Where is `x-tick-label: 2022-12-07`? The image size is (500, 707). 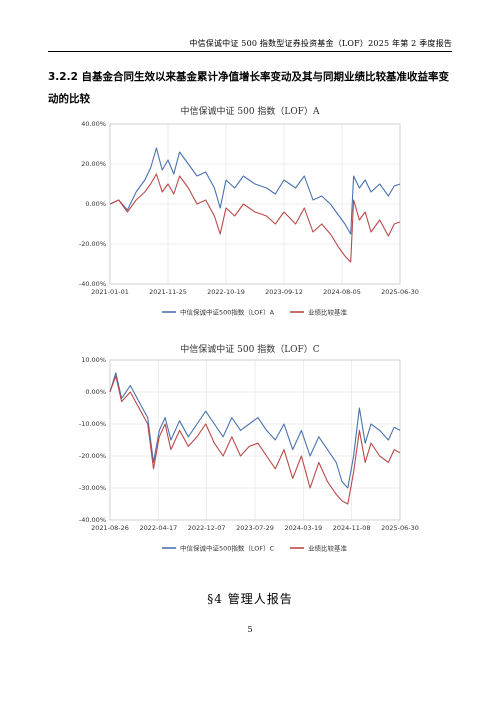
x-tick-label: 2022-12-07 is located at coordinates (207, 528).